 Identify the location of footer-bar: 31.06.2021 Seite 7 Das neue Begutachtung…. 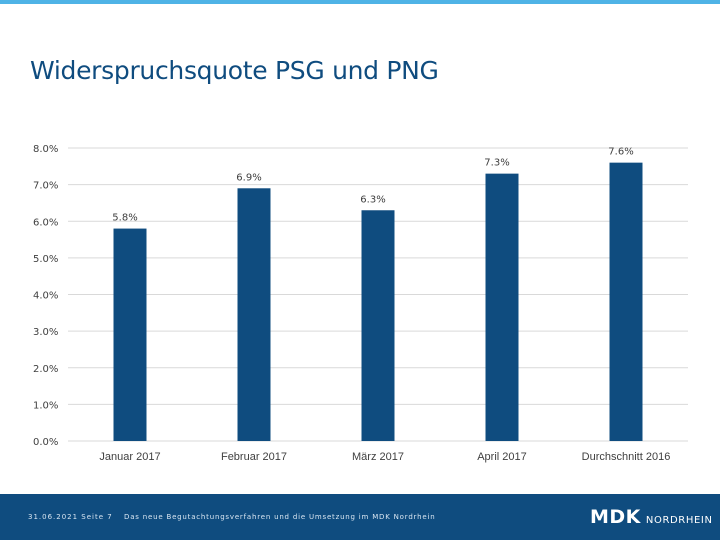
(360, 517).